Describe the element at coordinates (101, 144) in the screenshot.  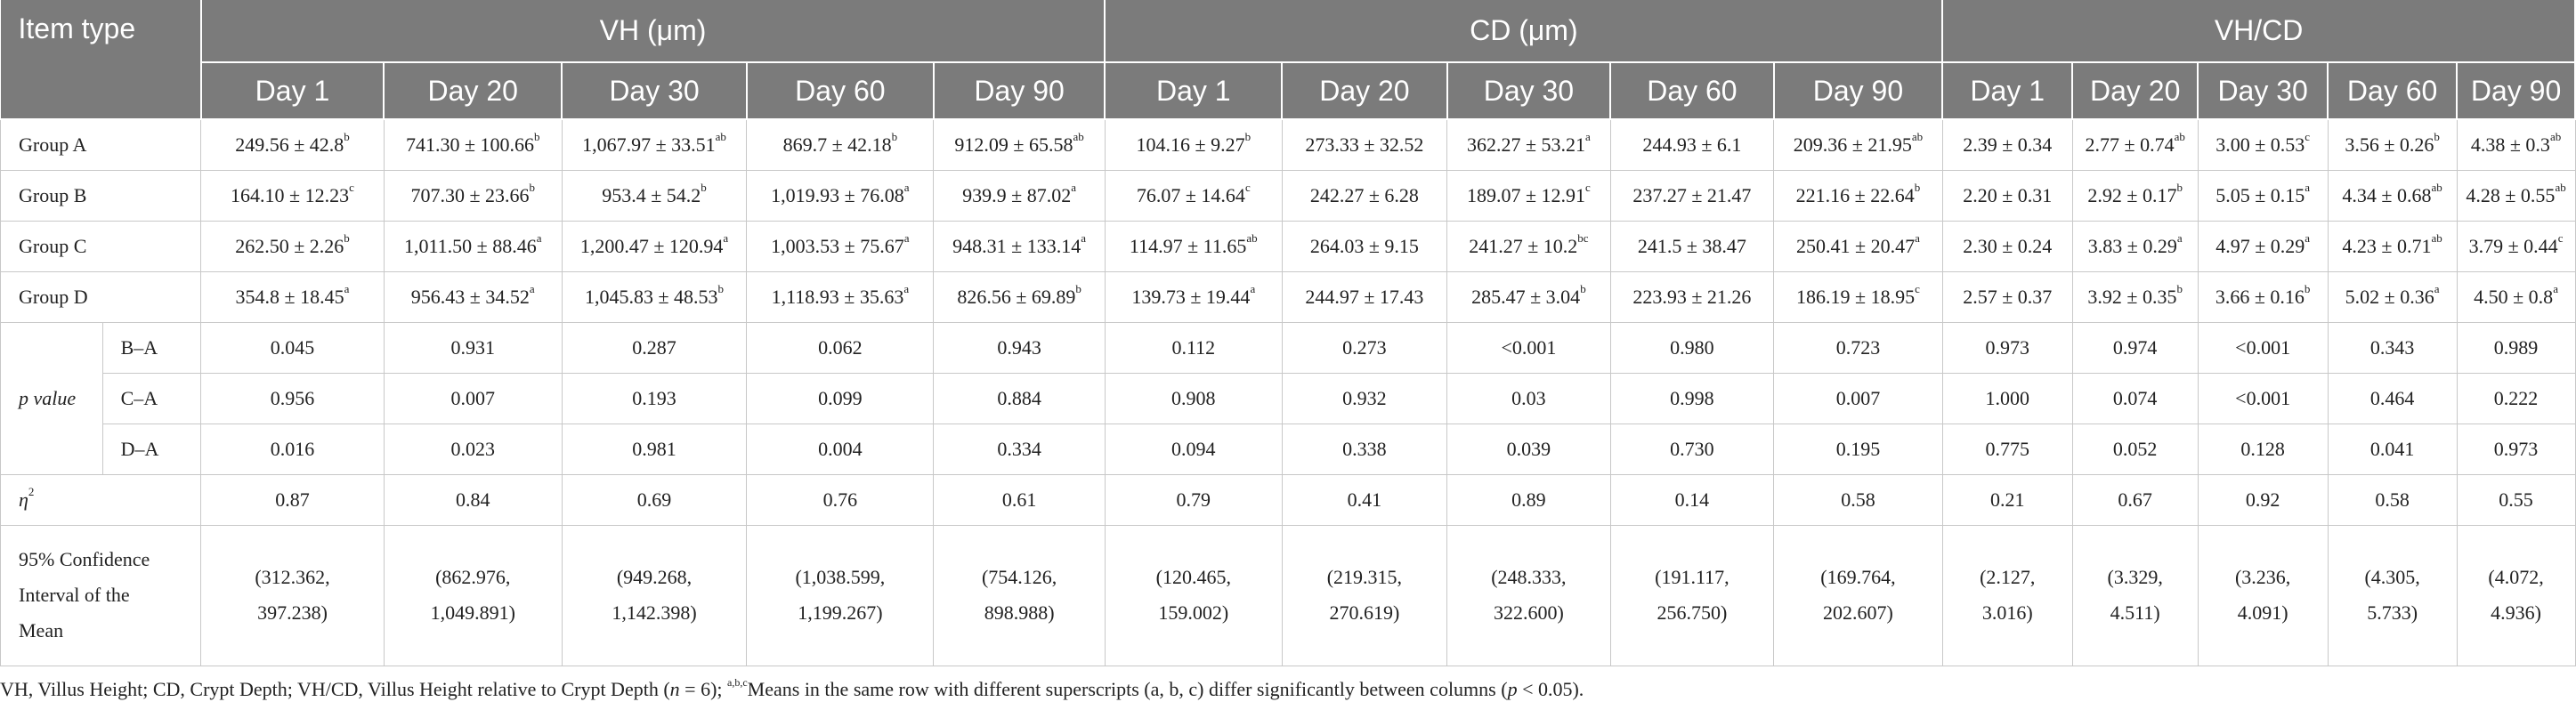
I see `row-label: Group A` at that location.